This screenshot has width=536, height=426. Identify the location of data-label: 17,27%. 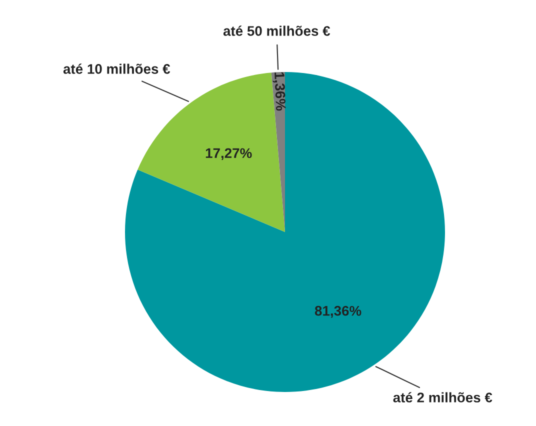
(229, 154).